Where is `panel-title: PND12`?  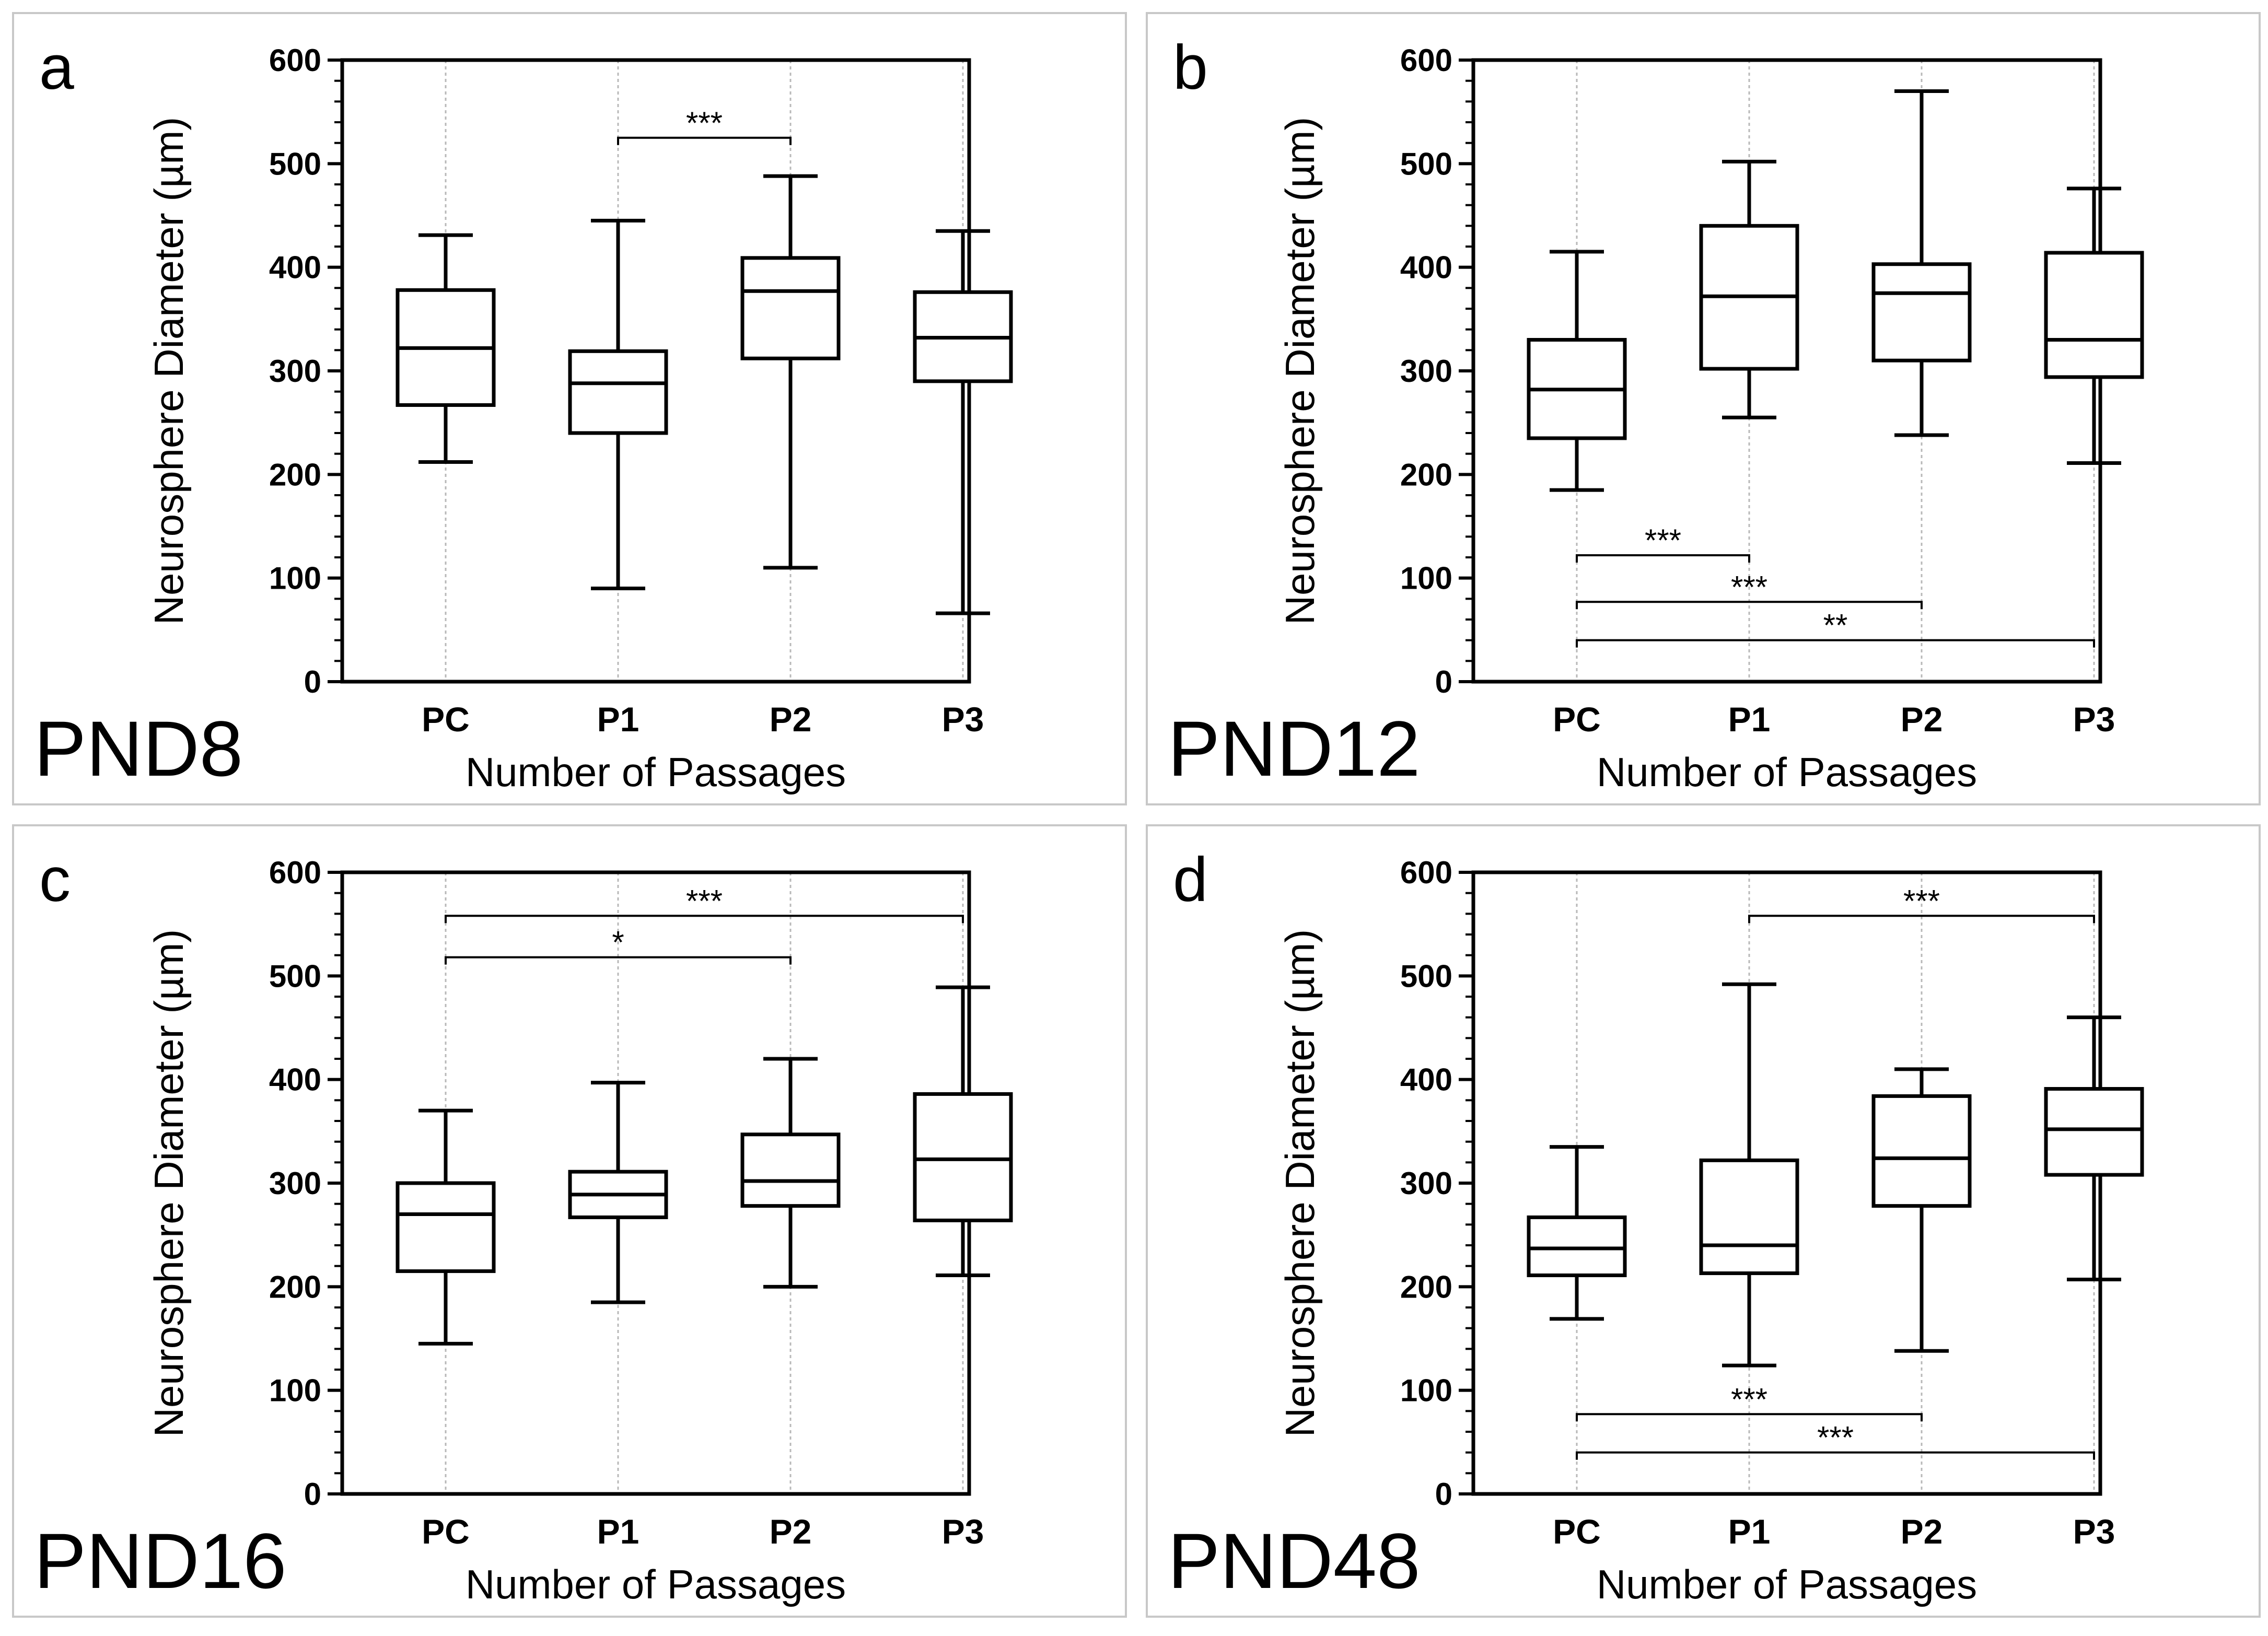 panel-title: PND12 is located at coordinates (1294, 749).